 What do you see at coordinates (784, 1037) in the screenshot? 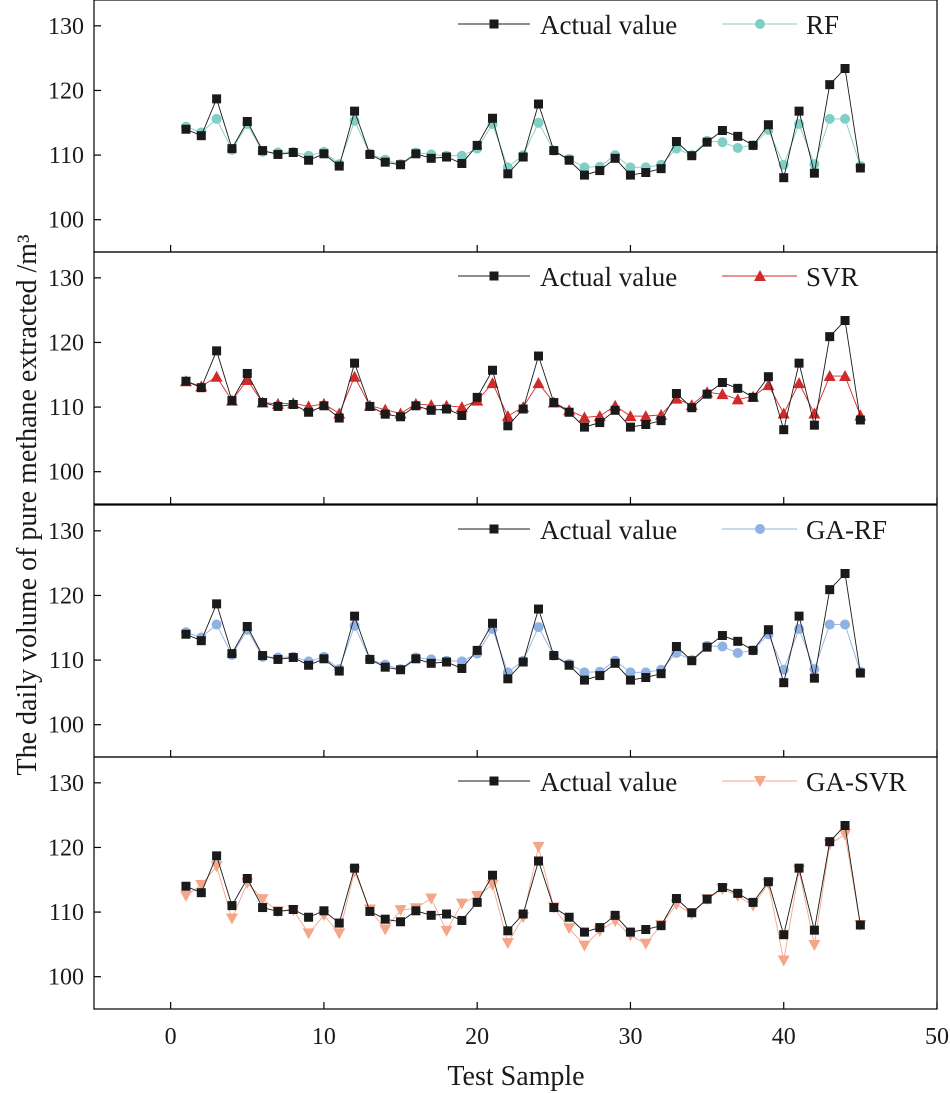
I see `x-tick-label: 40` at bounding box center [784, 1037].